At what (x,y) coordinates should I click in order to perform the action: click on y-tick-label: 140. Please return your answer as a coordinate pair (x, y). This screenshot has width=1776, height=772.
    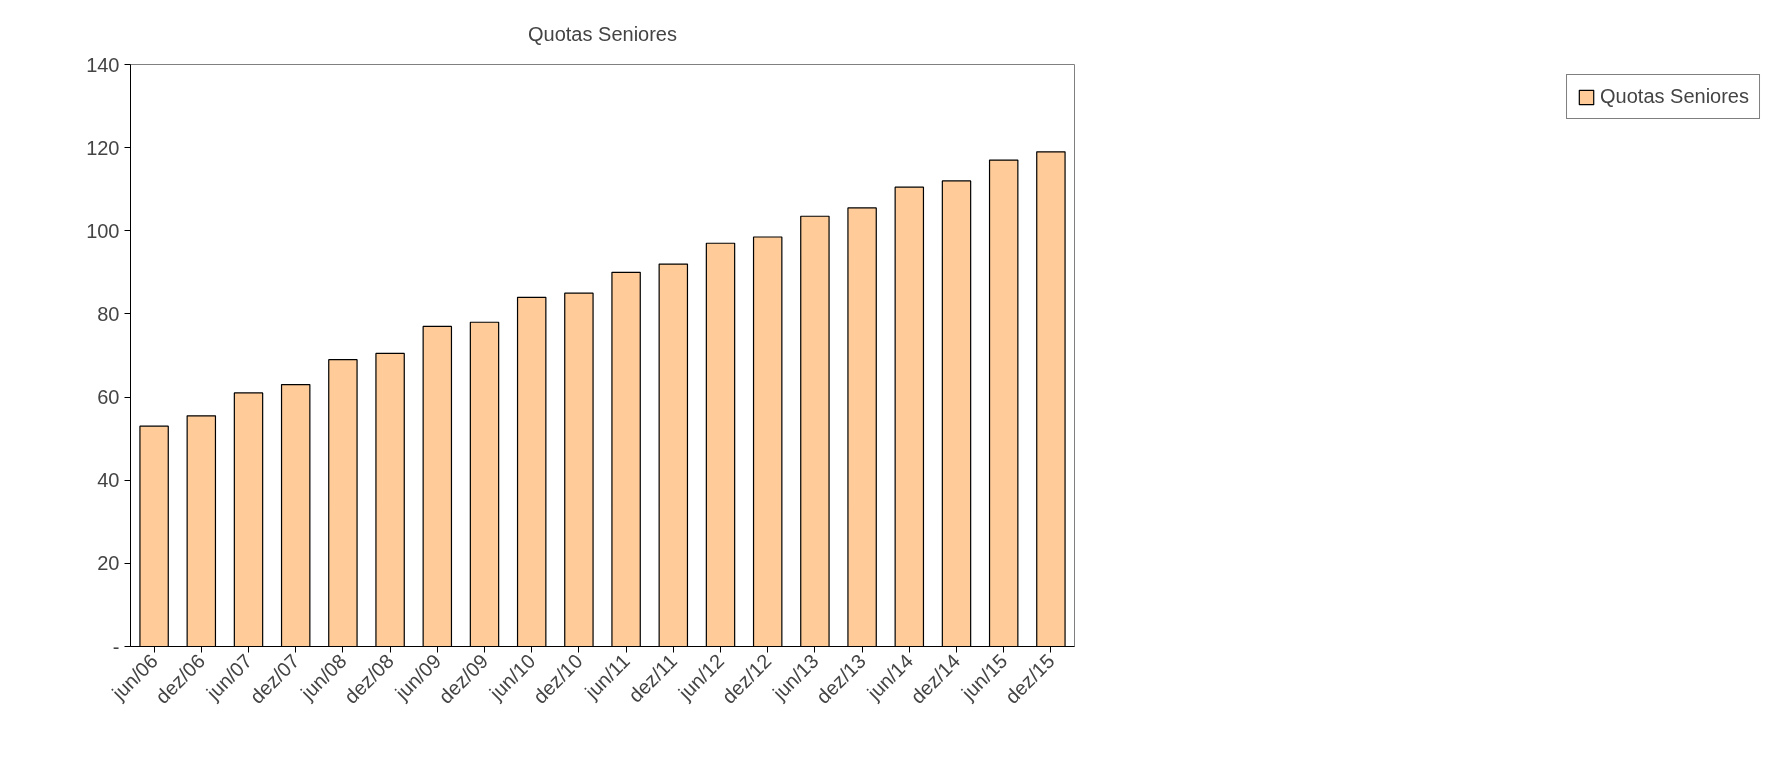
    Looking at the image, I should click on (103, 64).